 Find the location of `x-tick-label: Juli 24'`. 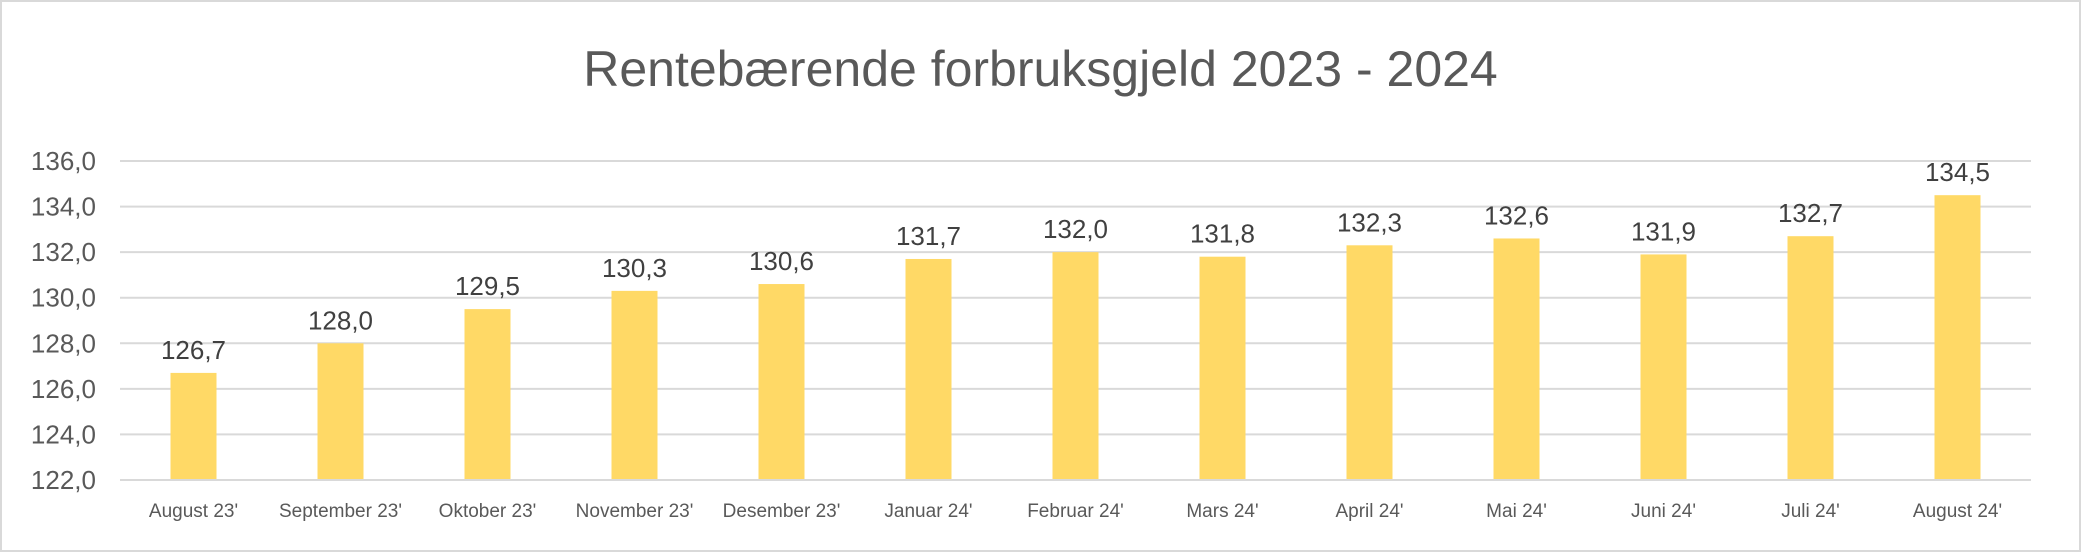

x-tick-label: Juli 24' is located at coordinates (1810, 511).